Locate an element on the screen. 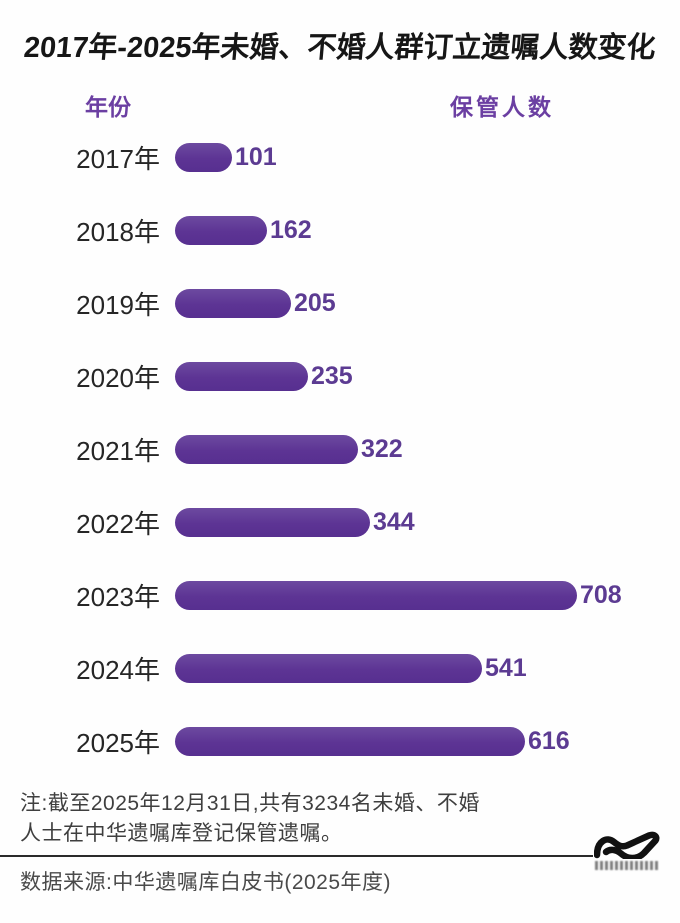 Image resolution: width=680 pixels, height=923 pixels. footnote-line: 人士在中华遗嘱库登记保管遗嘱。 is located at coordinates (181, 833).